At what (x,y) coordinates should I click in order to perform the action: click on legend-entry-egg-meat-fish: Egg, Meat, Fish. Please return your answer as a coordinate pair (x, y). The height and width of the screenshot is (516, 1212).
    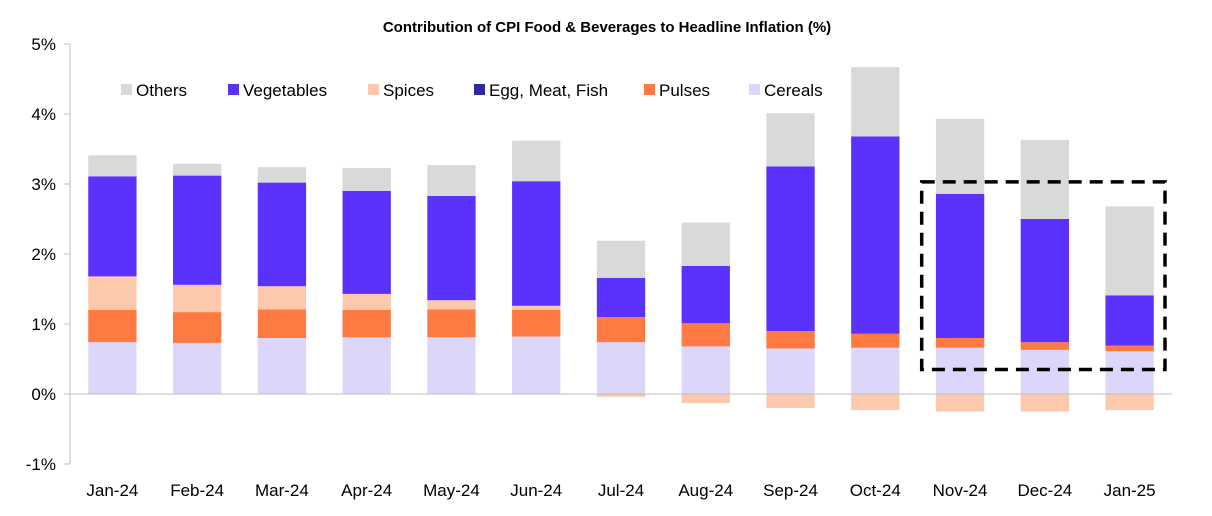
    Looking at the image, I should click on (541, 90).